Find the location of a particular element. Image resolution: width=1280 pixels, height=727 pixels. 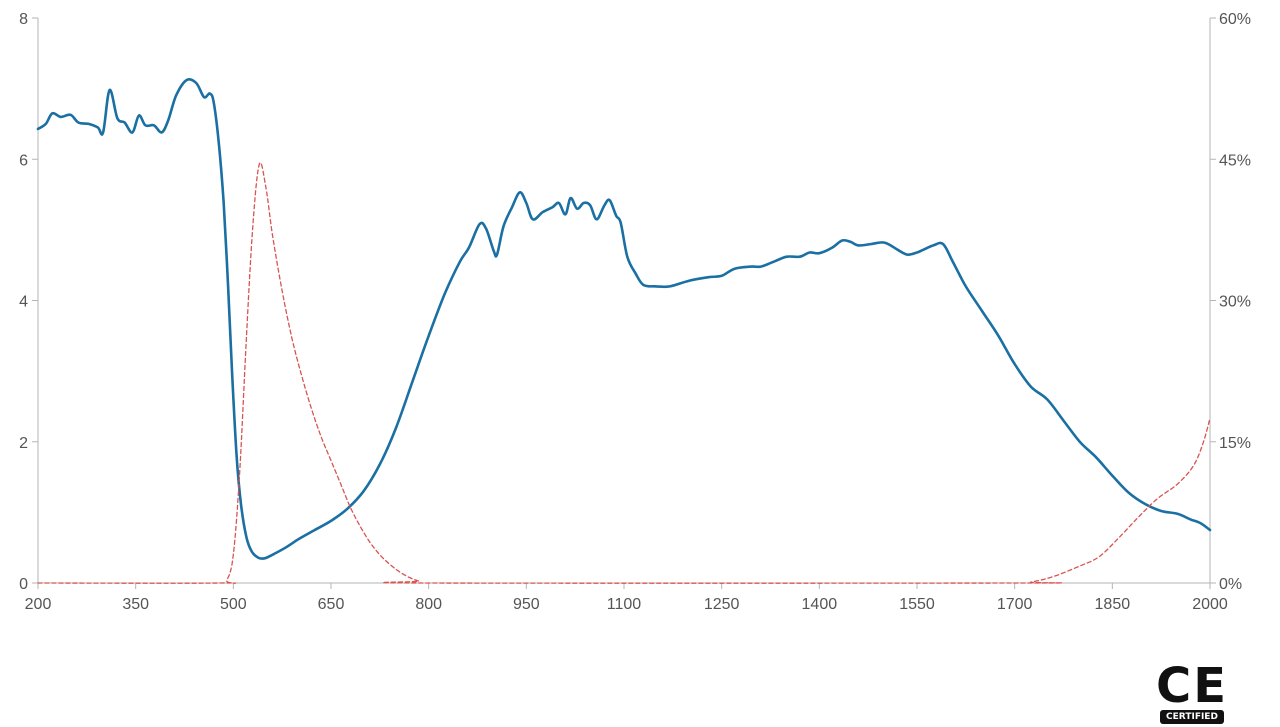

y-tick-label-right: 30% is located at coordinates (1235, 302).